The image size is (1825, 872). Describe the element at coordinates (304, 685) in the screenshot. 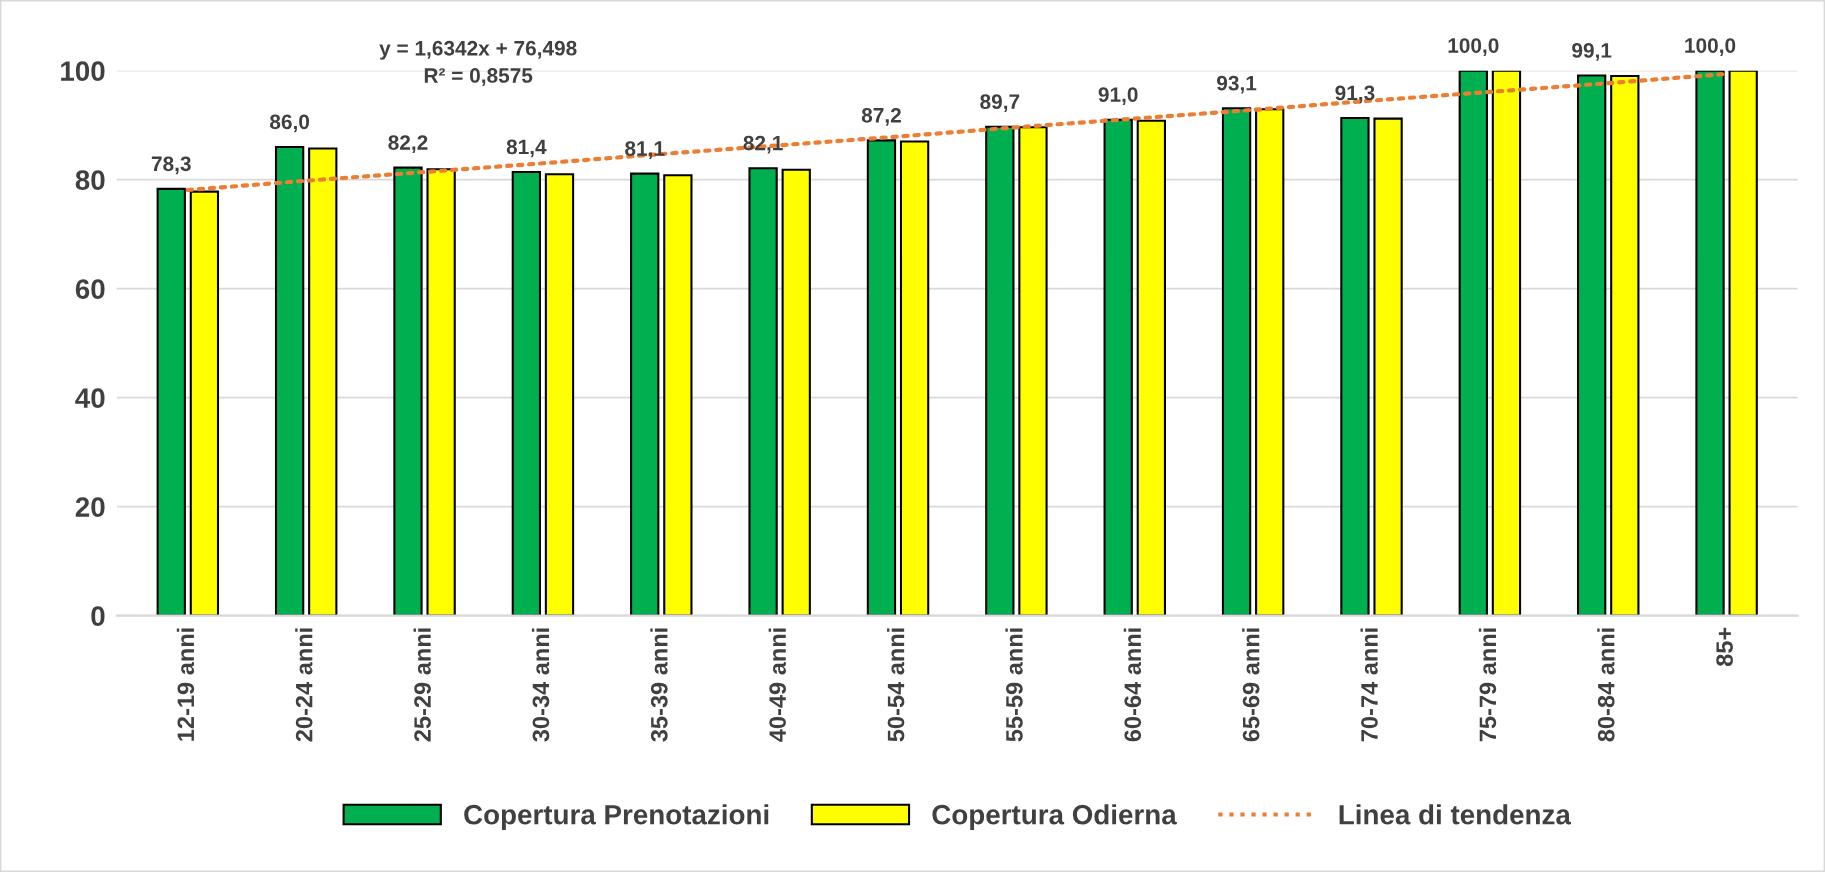

I see `x-tick-label: 20-24 anni` at that location.